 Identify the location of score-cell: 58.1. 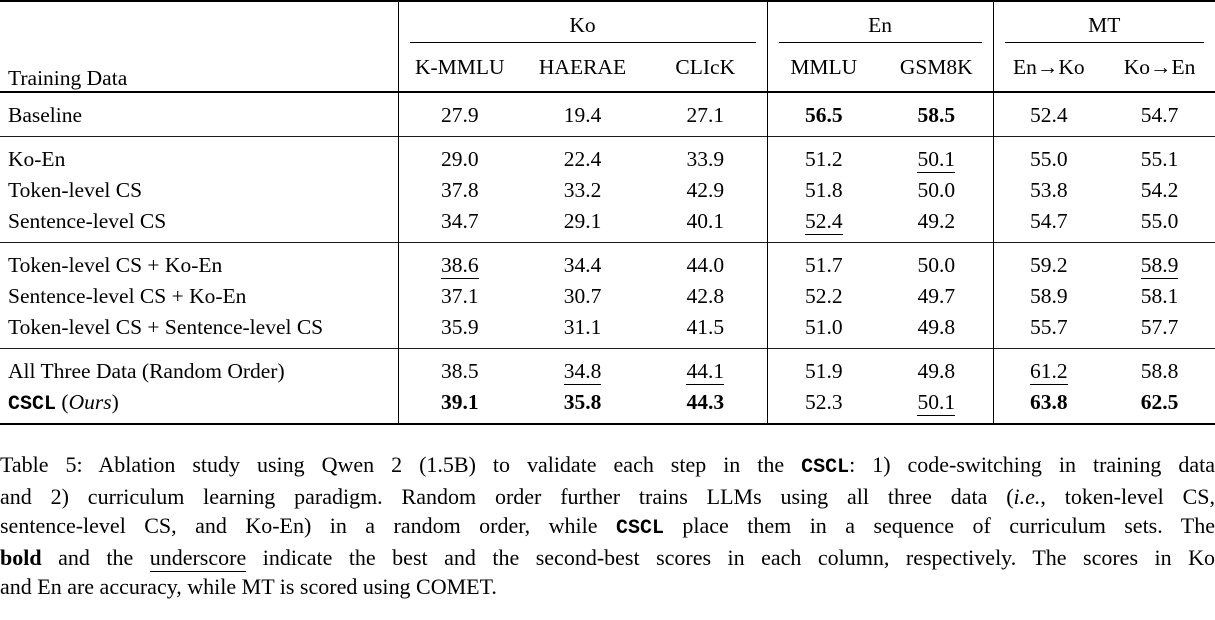
(1159, 296).